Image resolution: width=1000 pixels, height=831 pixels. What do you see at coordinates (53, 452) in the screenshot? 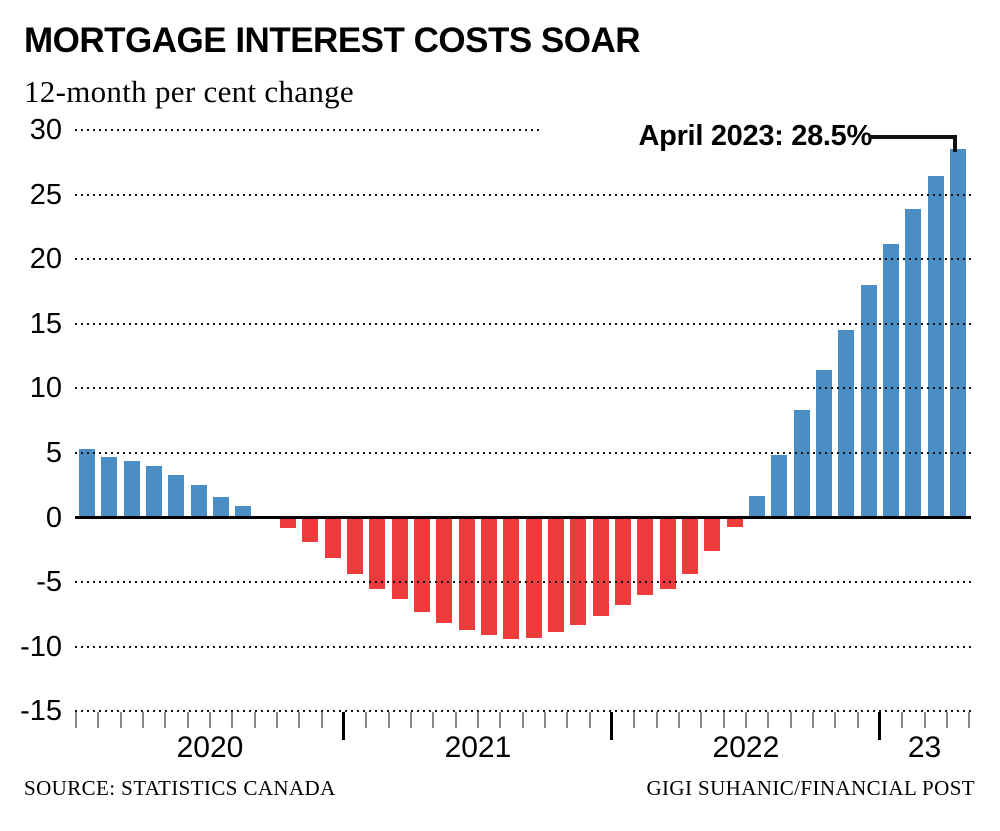
I see `y-axis-label-5: 5` at bounding box center [53, 452].